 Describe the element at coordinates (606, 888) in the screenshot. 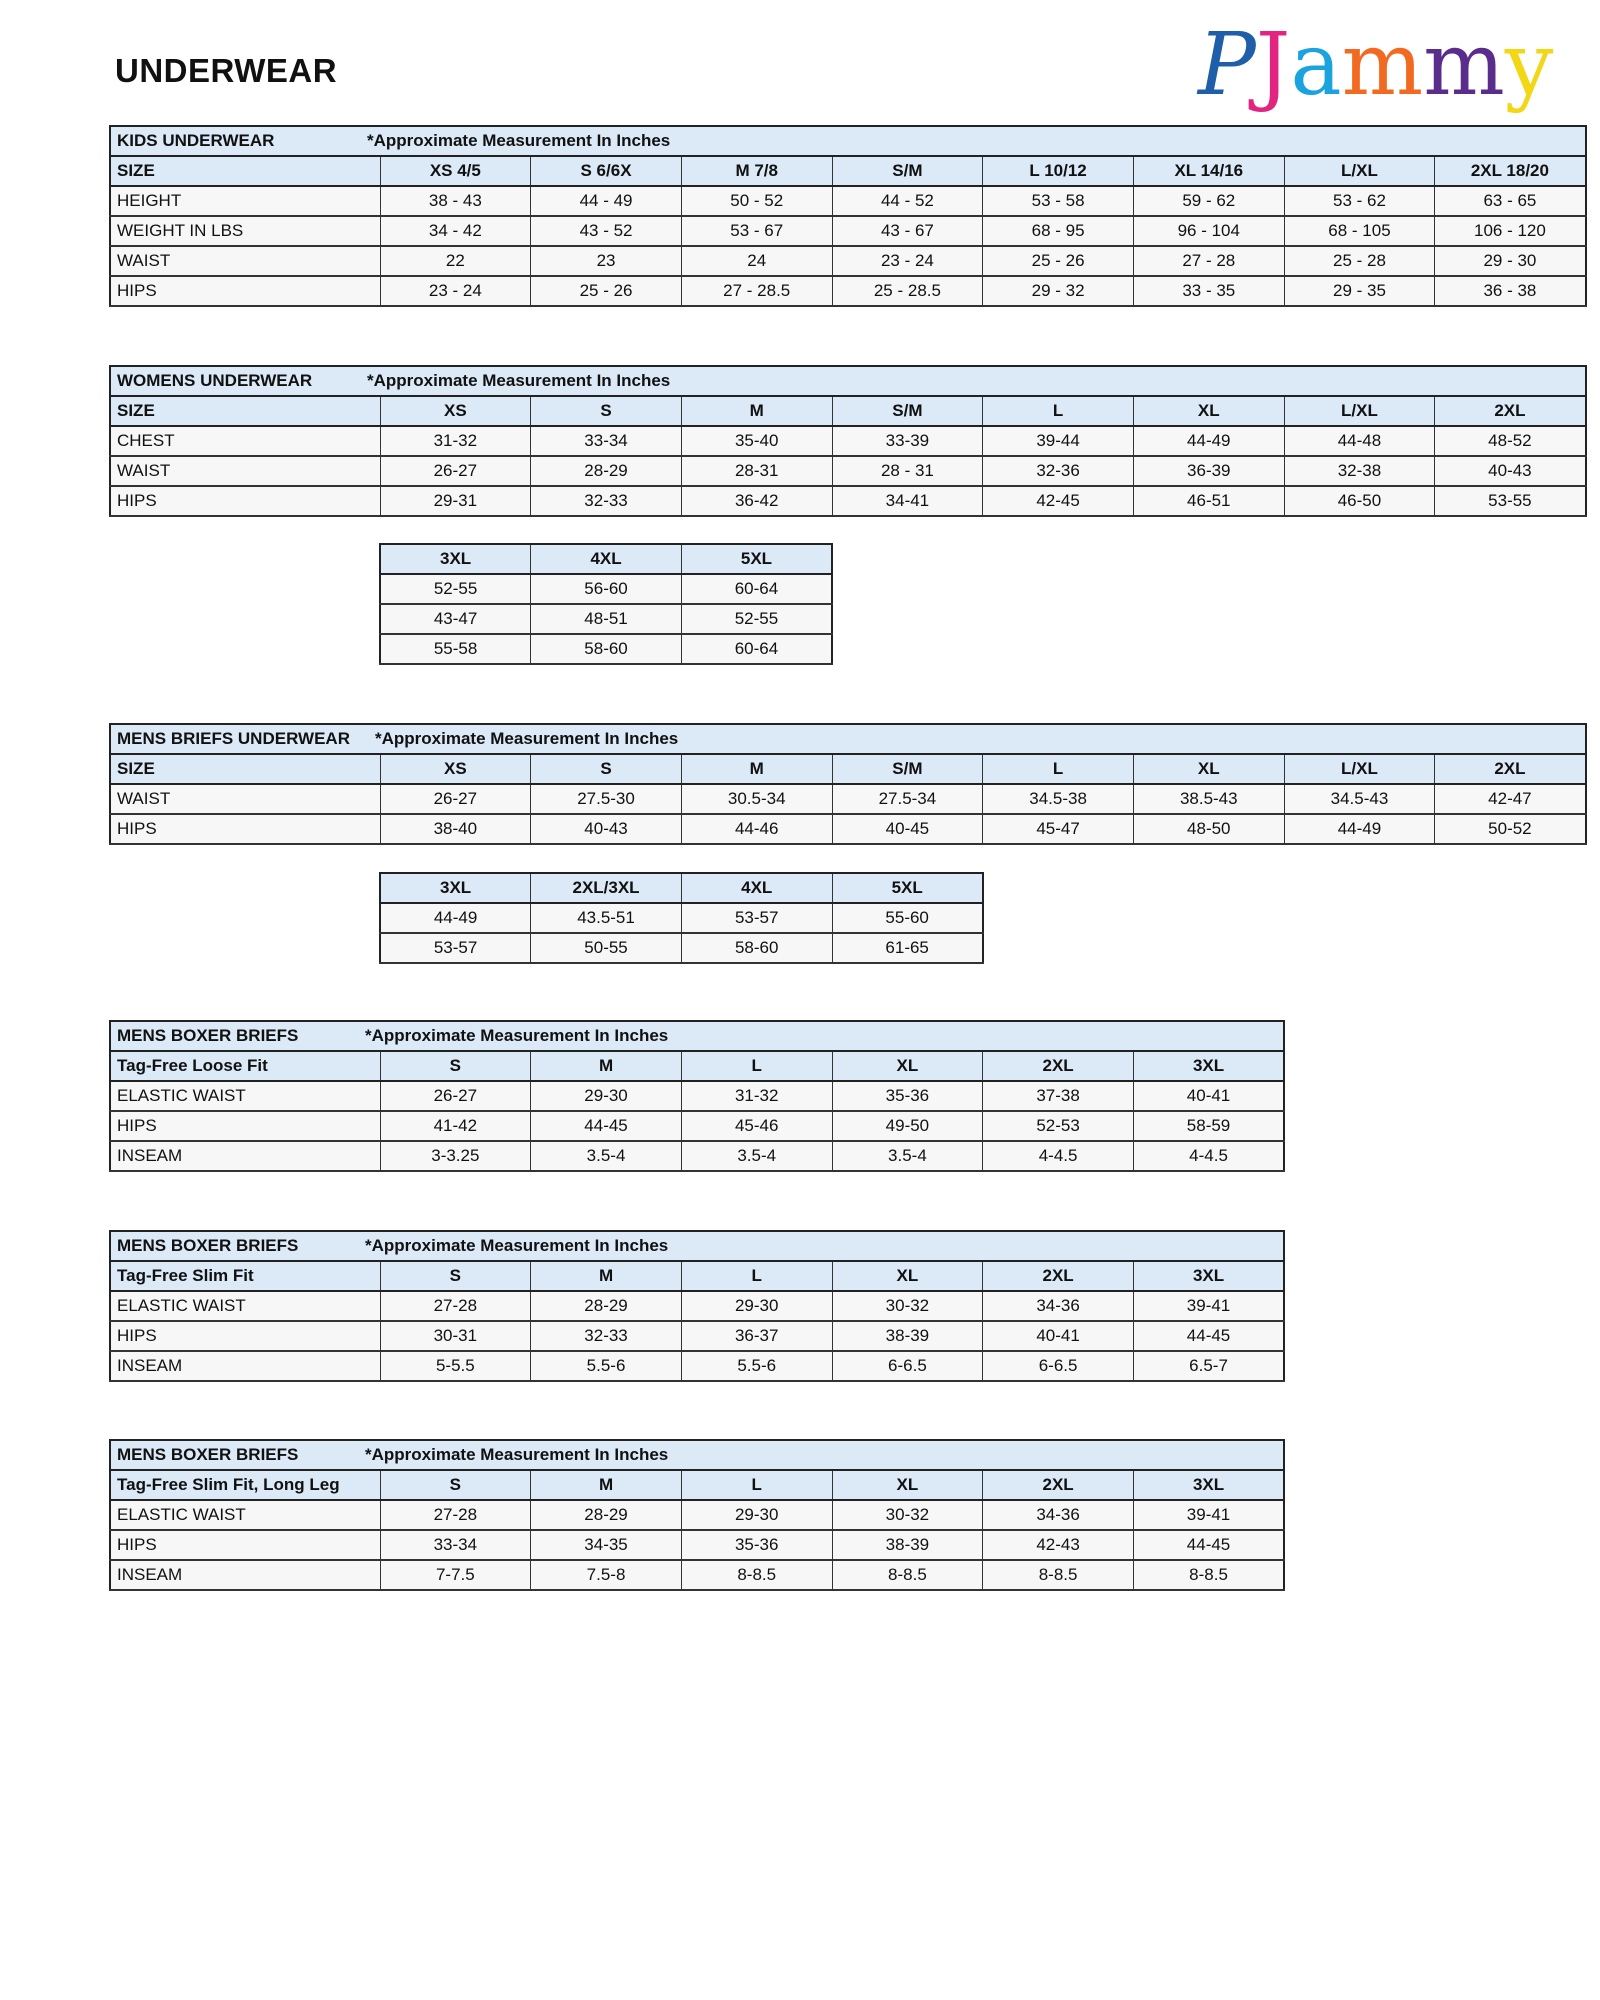

I see `size-header-cell: 2XL/3XL` at that location.